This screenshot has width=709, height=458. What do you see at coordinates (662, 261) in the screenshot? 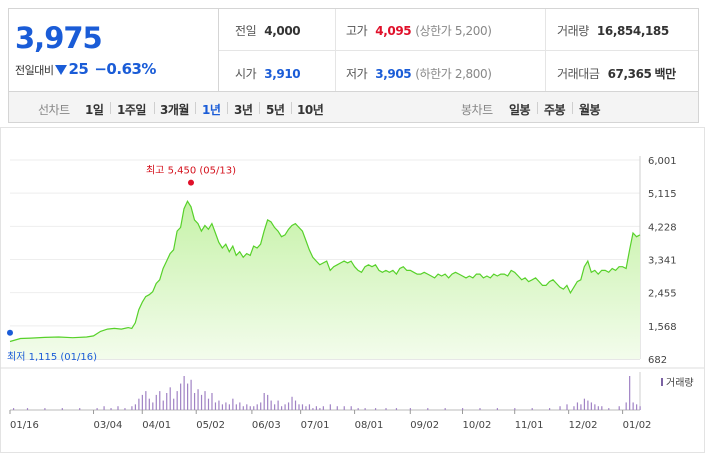
I see `y-tick-label: 3,341` at bounding box center [662, 261].